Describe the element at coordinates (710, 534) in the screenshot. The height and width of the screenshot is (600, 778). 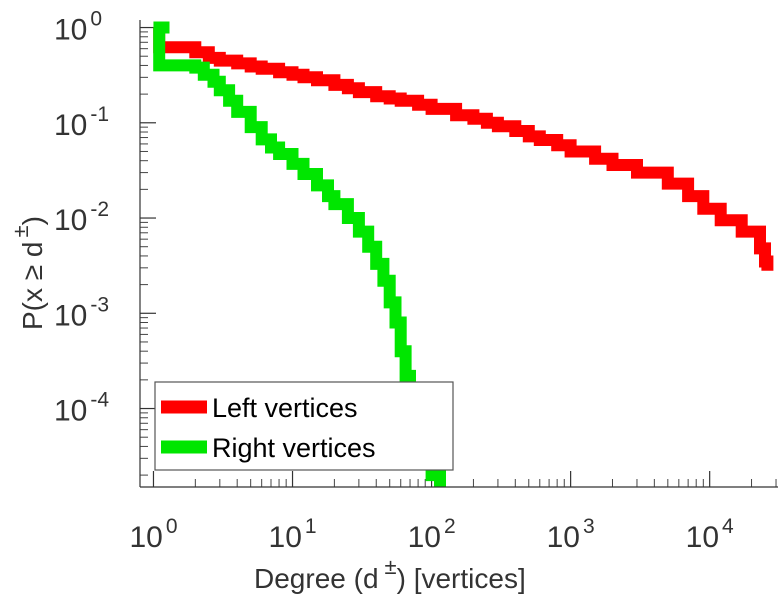
I see `x-tick-label: 10 4` at that location.